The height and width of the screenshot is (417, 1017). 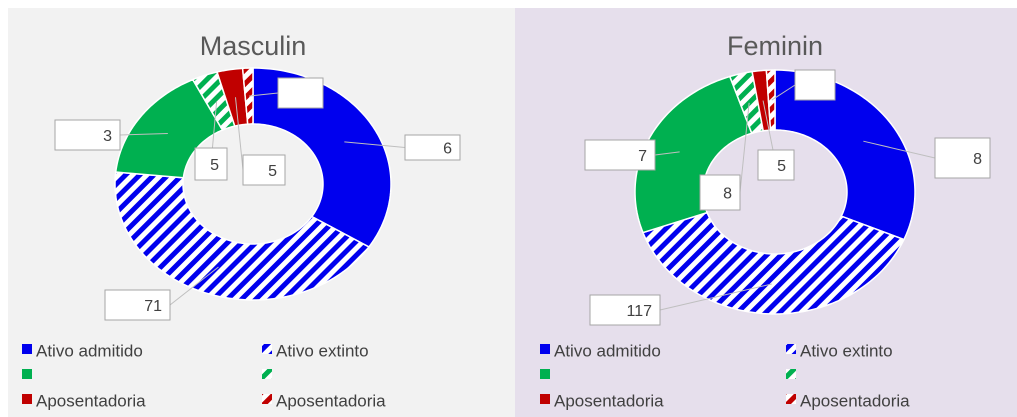 I want to click on data-label: 3, so click(x=107, y=136).